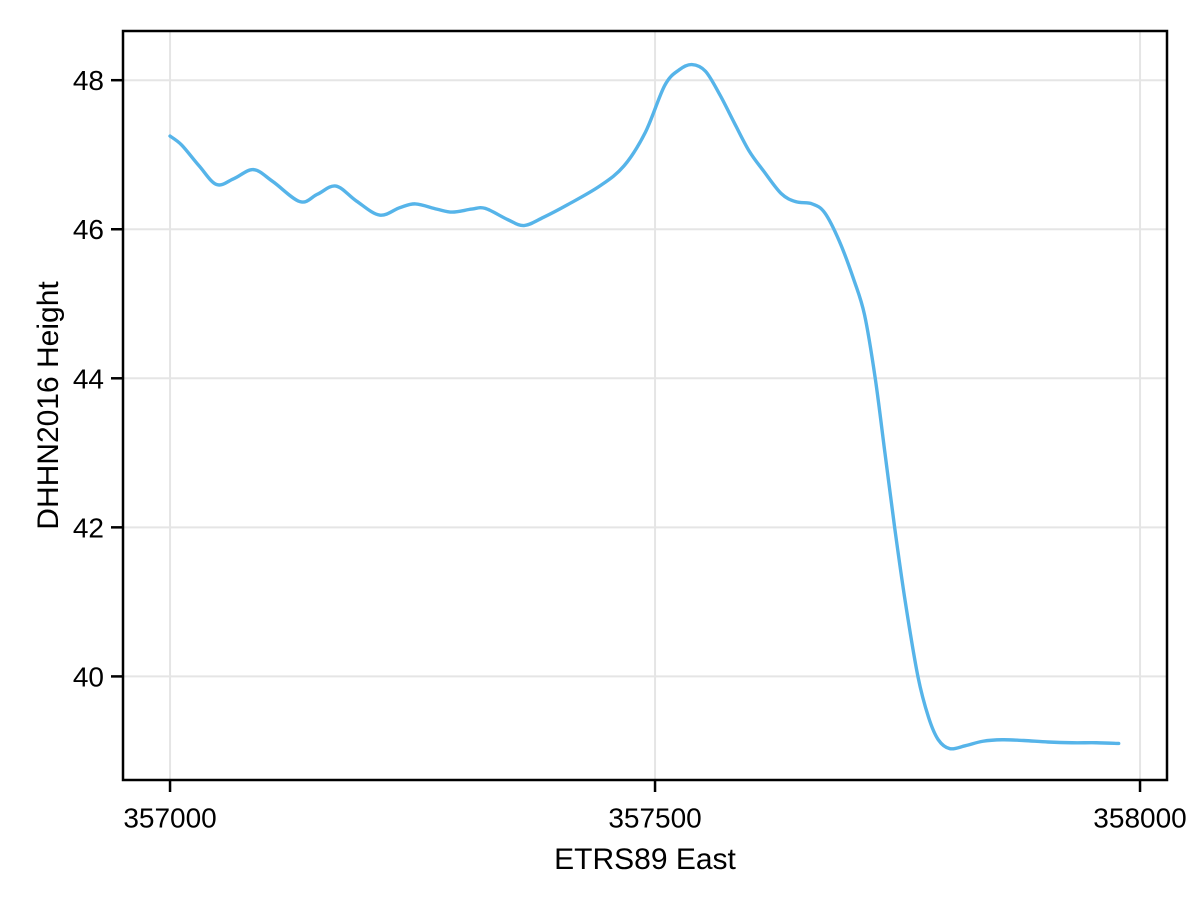 The image size is (1200, 900). I want to click on y-tick-label: 42, so click(88, 527).